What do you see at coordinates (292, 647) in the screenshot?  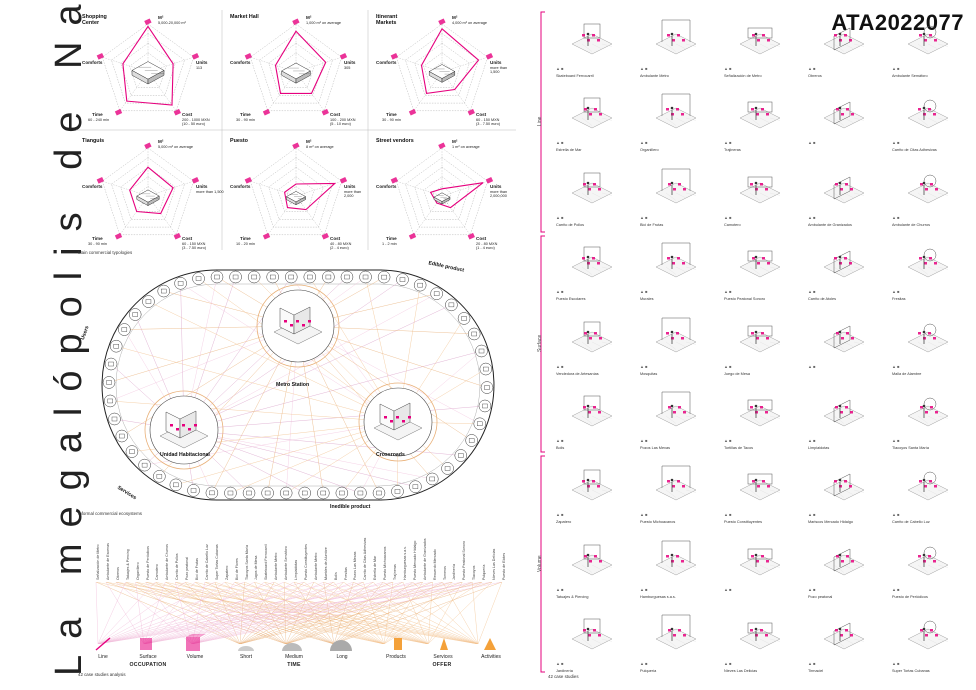 I see `medium-icon` at bounding box center [292, 647].